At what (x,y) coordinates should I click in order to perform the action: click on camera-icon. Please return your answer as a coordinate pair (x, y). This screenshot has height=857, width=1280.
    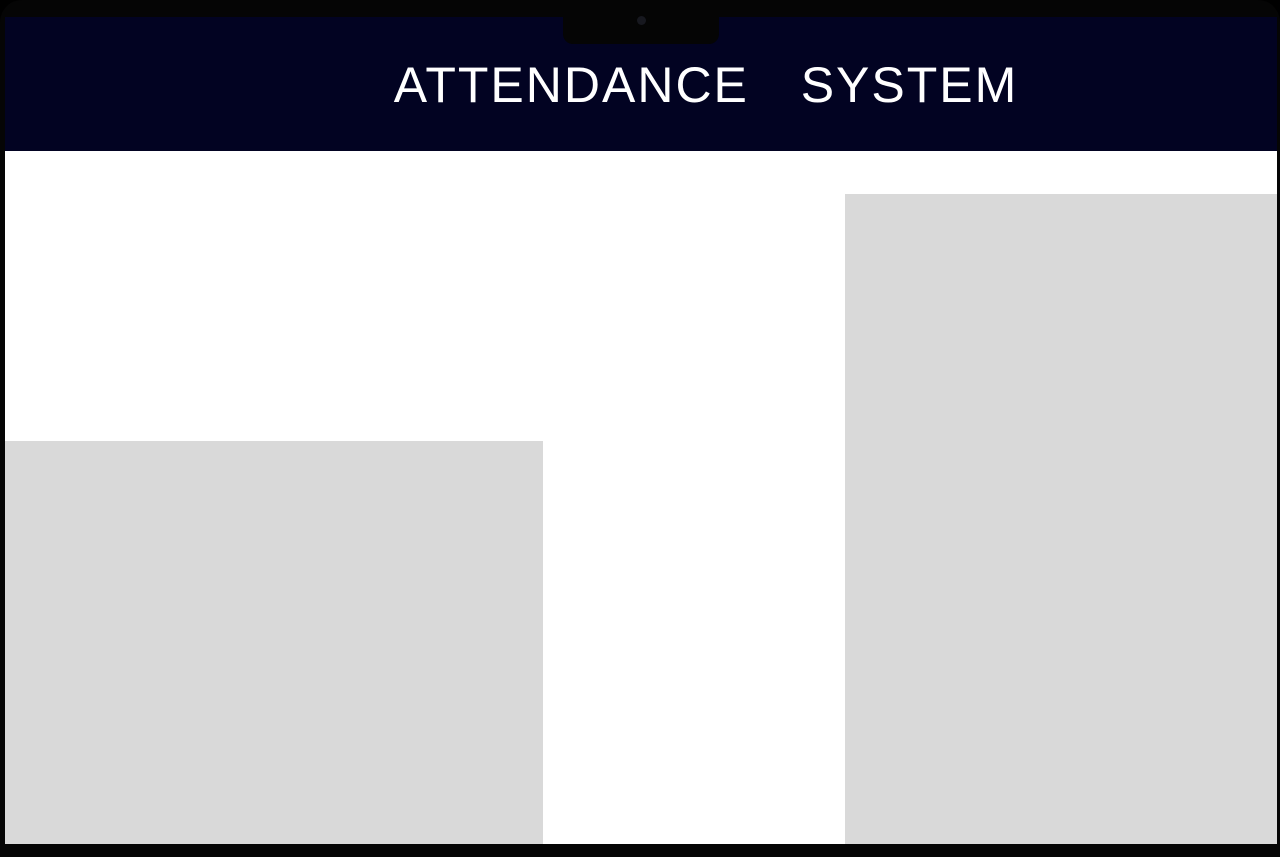
    Looking at the image, I should click on (641, 20).